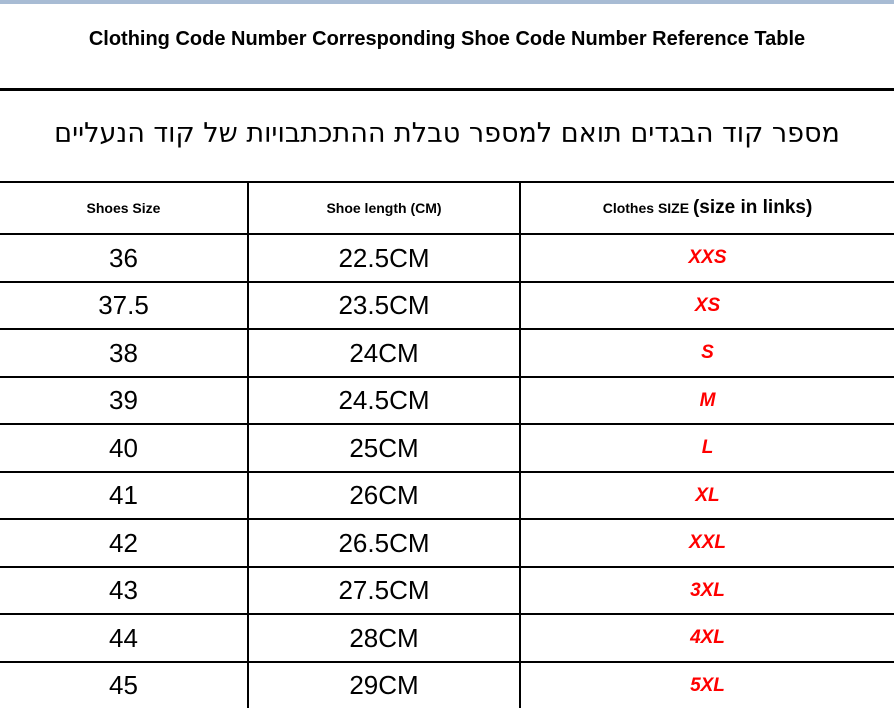 Image resolution: width=894 pixels, height=708 pixels. I want to click on cell-shoe-size: 41, so click(124, 496).